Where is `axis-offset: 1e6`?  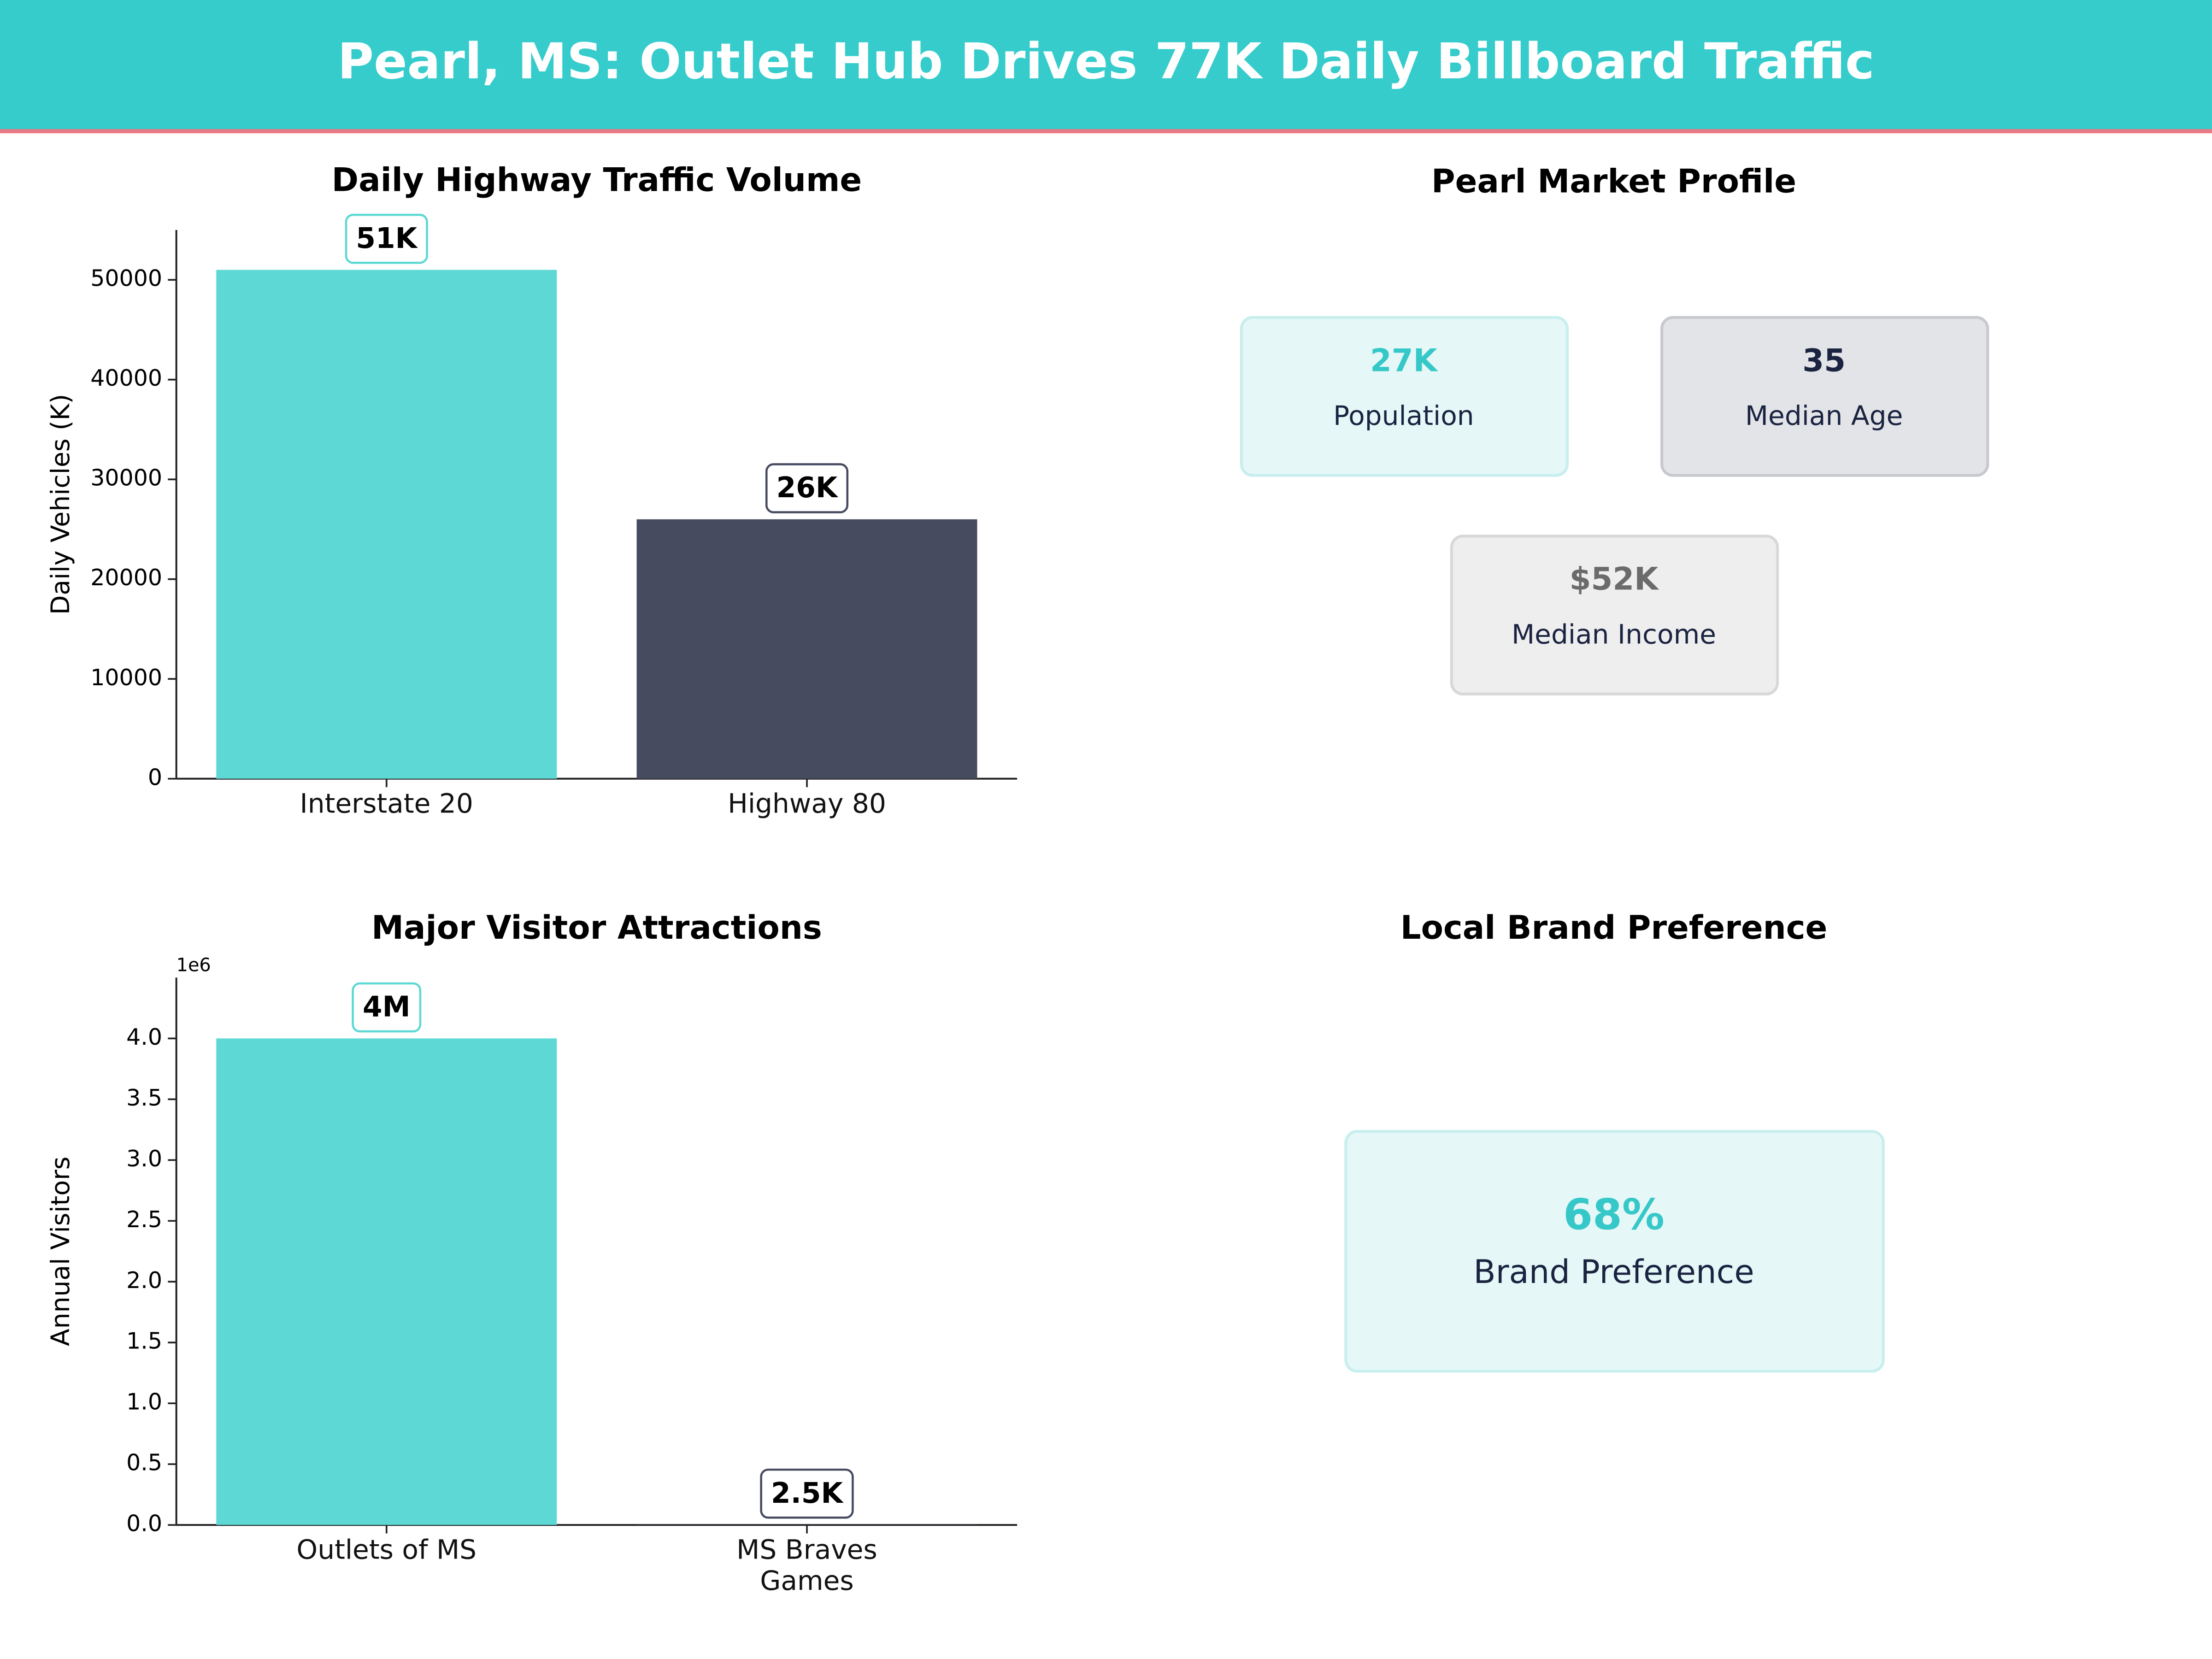
axis-offset: 1e6 is located at coordinates (193, 965).